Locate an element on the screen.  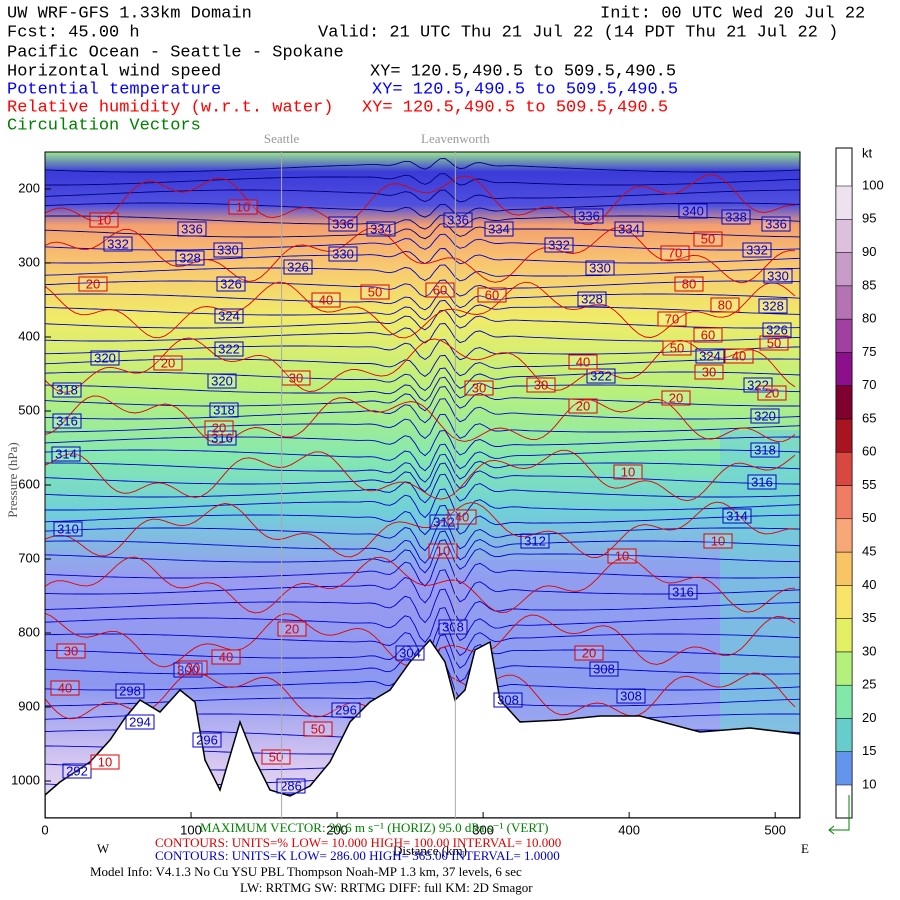
west-label: W is located at coordinates (103, 848).